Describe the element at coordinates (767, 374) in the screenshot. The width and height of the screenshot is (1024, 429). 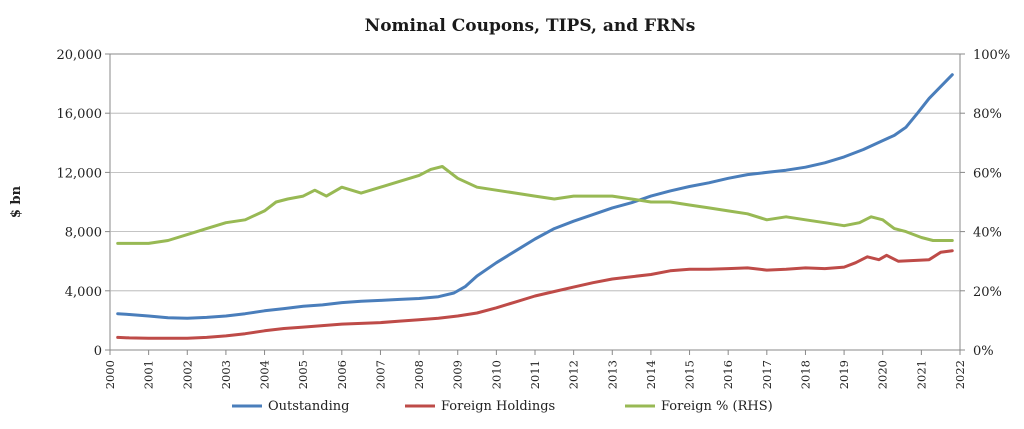
I see `x-tick-label: 2017` at that location.